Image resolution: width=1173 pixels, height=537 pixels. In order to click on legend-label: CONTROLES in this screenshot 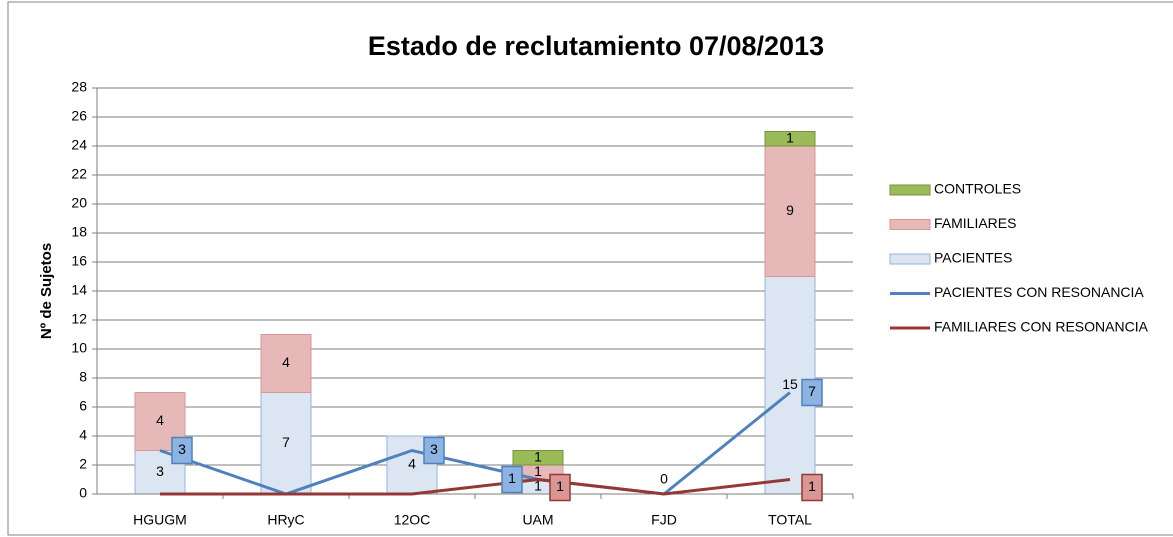, I will do `click(977, 189)`.